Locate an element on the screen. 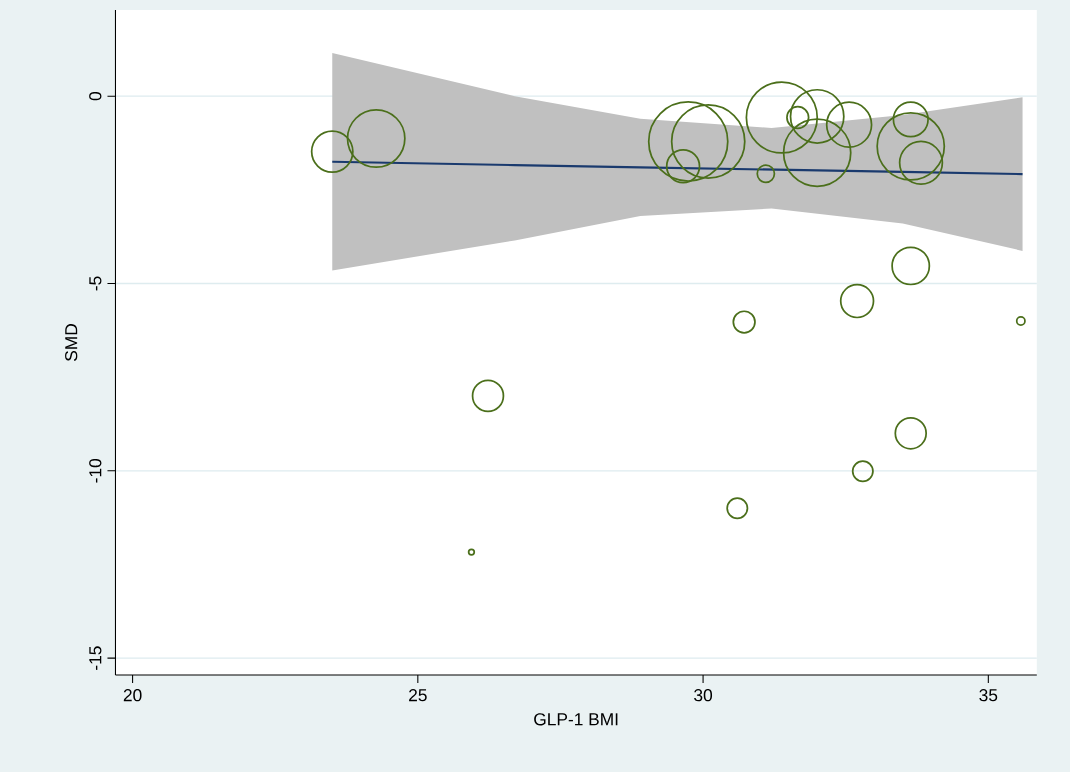 The width and height of the screenshot is (1070, 772). x-tick-label: 20 is located at coordinates (132, 695).